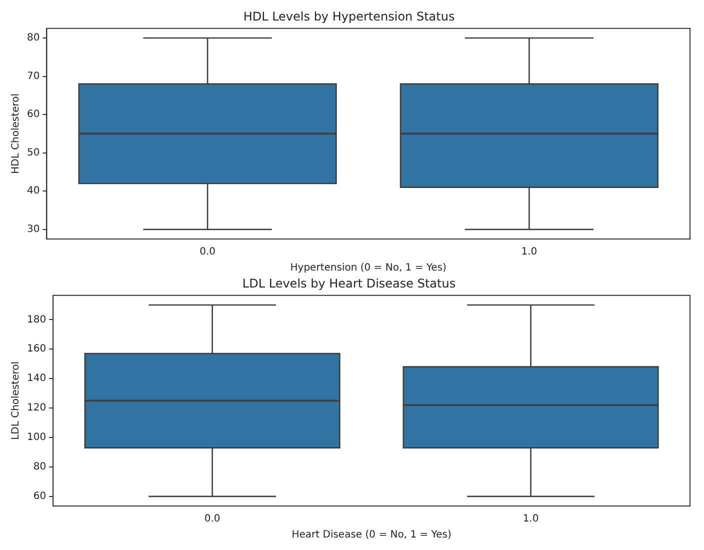 Image resolution: width=704 pixels, height=550 pixels. What do you see at coordinates (36, 378) in the screenshot?
I see `y-tick-label: 140` at bounding box center [36, 378].